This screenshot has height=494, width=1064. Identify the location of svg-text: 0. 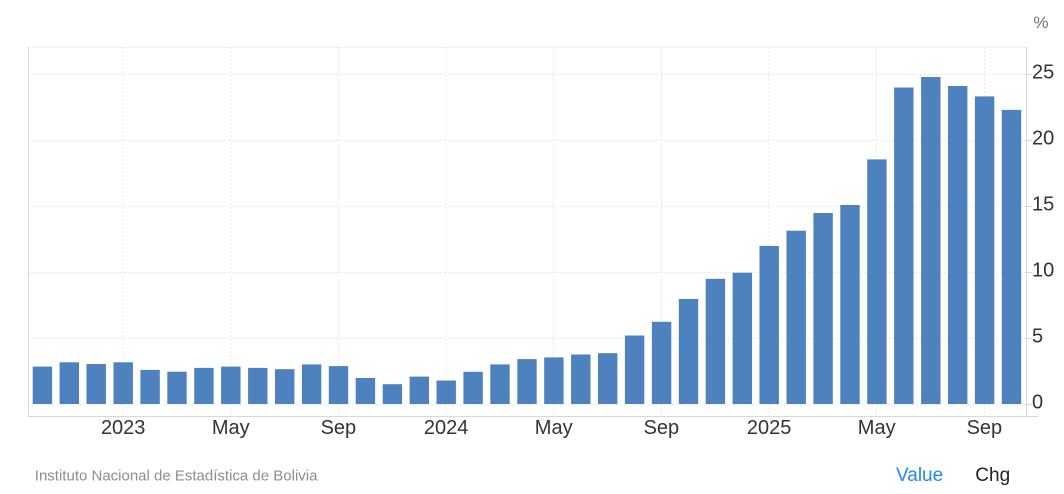
(1037, 403).